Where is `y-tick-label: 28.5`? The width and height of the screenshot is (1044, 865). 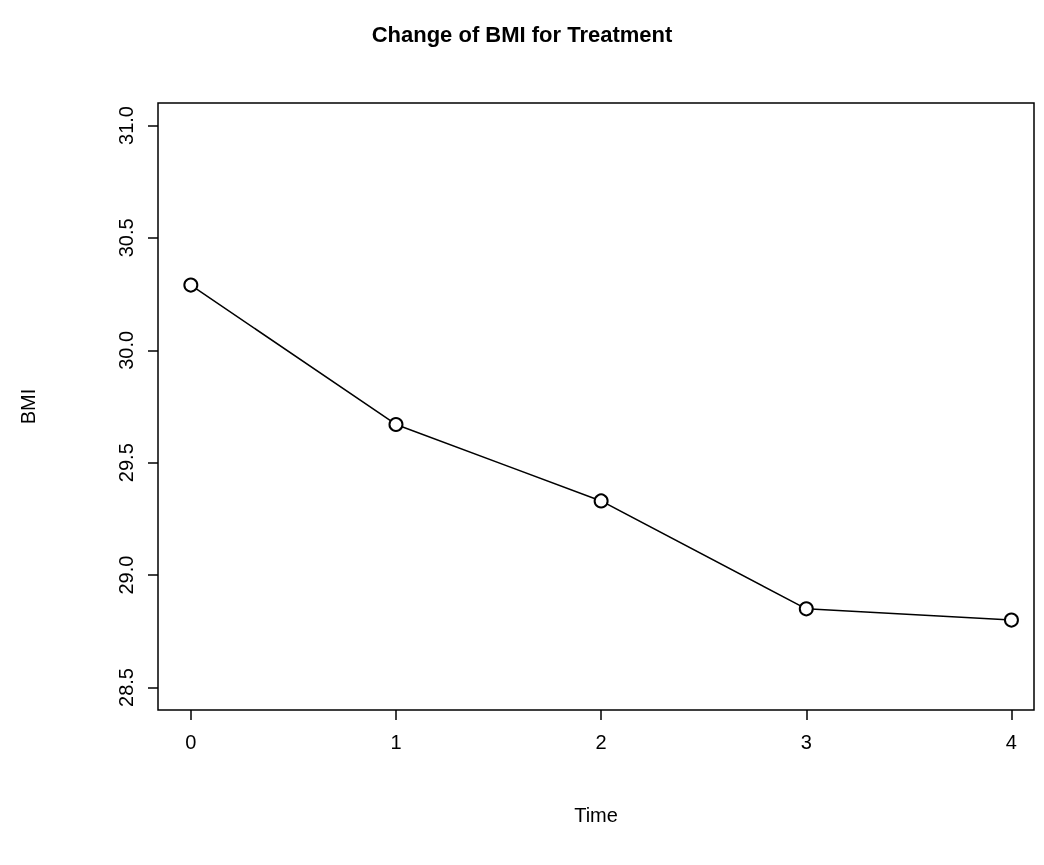 y-tick-label: 28.5 is located at coordinates (126, 687).